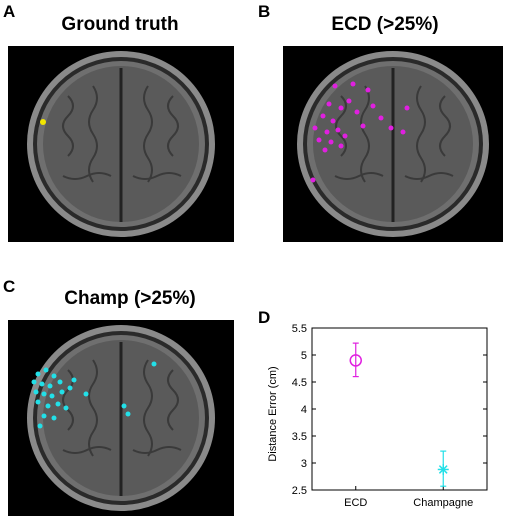 This screenshot has width=510, height=520. Describe the element at coordinates (443, 503) in the screenshot. I see `x-tick-label: Champagne` at that location.